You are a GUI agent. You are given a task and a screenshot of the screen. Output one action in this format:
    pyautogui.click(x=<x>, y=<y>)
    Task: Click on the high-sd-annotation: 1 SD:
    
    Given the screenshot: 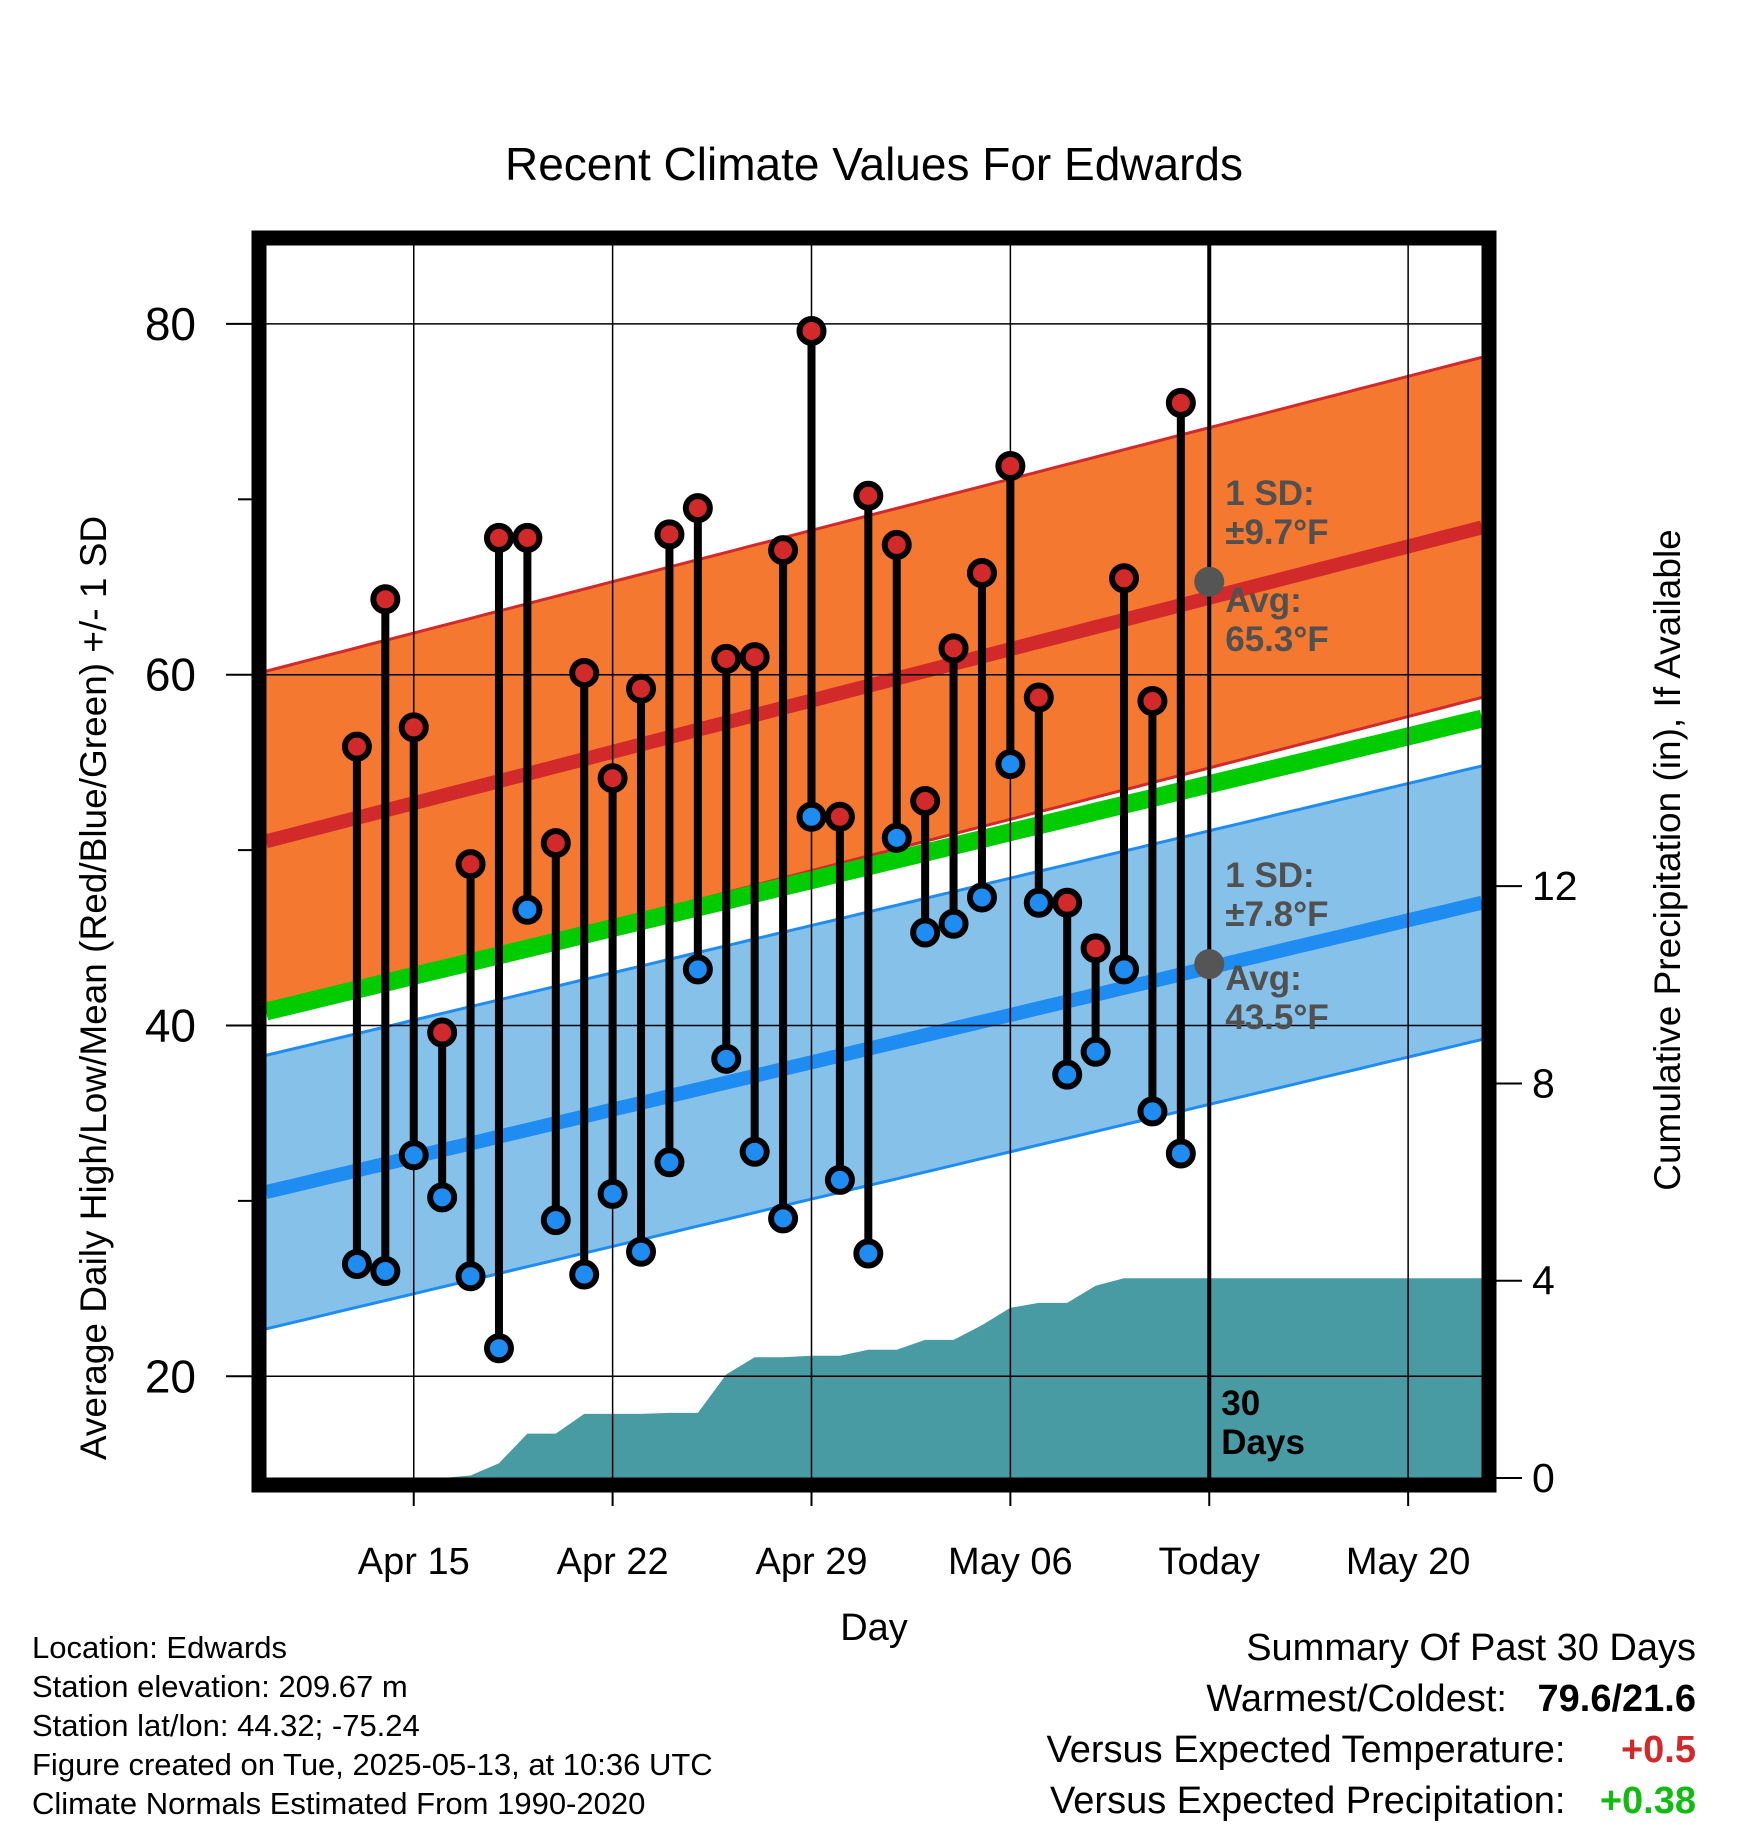 What is the action you would take?
    pyautogui.click(x=1269, y=493)
    